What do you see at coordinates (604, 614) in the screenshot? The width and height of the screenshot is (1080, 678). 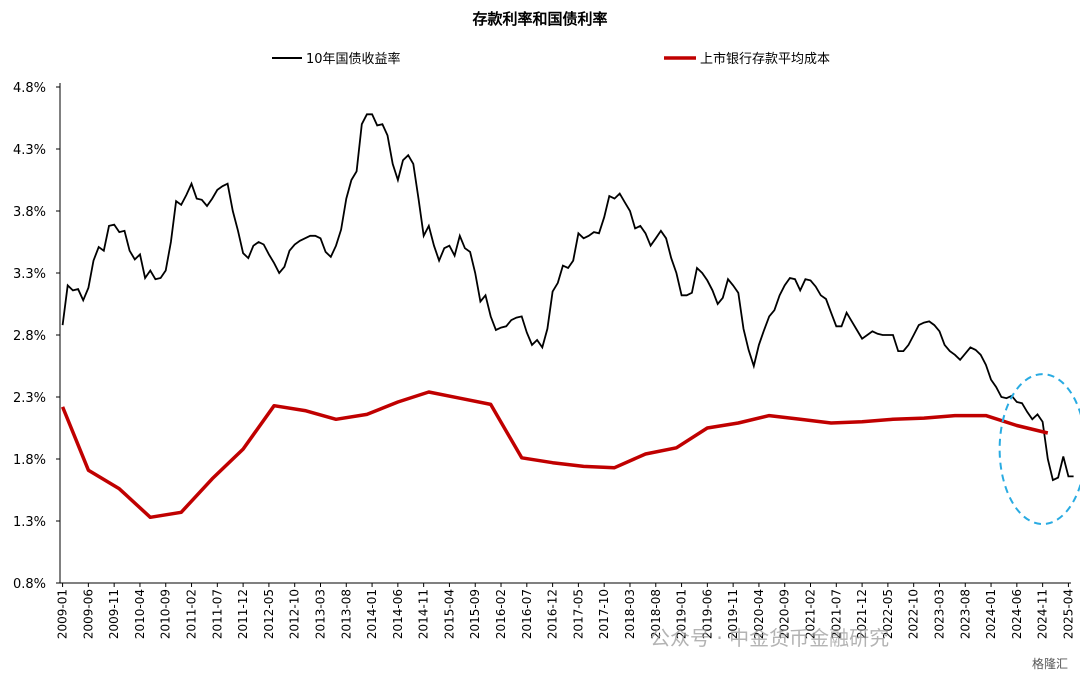 I see `x-tick-label: 2017-10` at bounding box center [604, 614].